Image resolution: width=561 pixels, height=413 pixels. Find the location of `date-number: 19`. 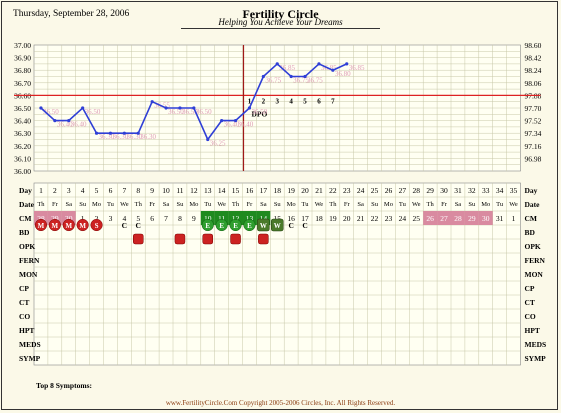

date-number: 19 is located at coordinates (333, 218).